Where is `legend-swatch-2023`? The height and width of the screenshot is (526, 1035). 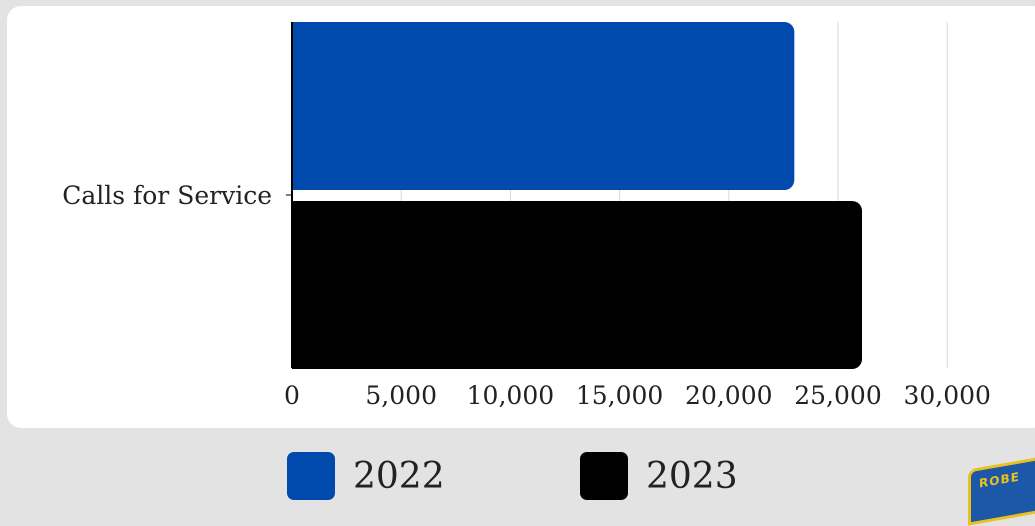 legend-swatch-2023 is located at coordinates (604, 476).